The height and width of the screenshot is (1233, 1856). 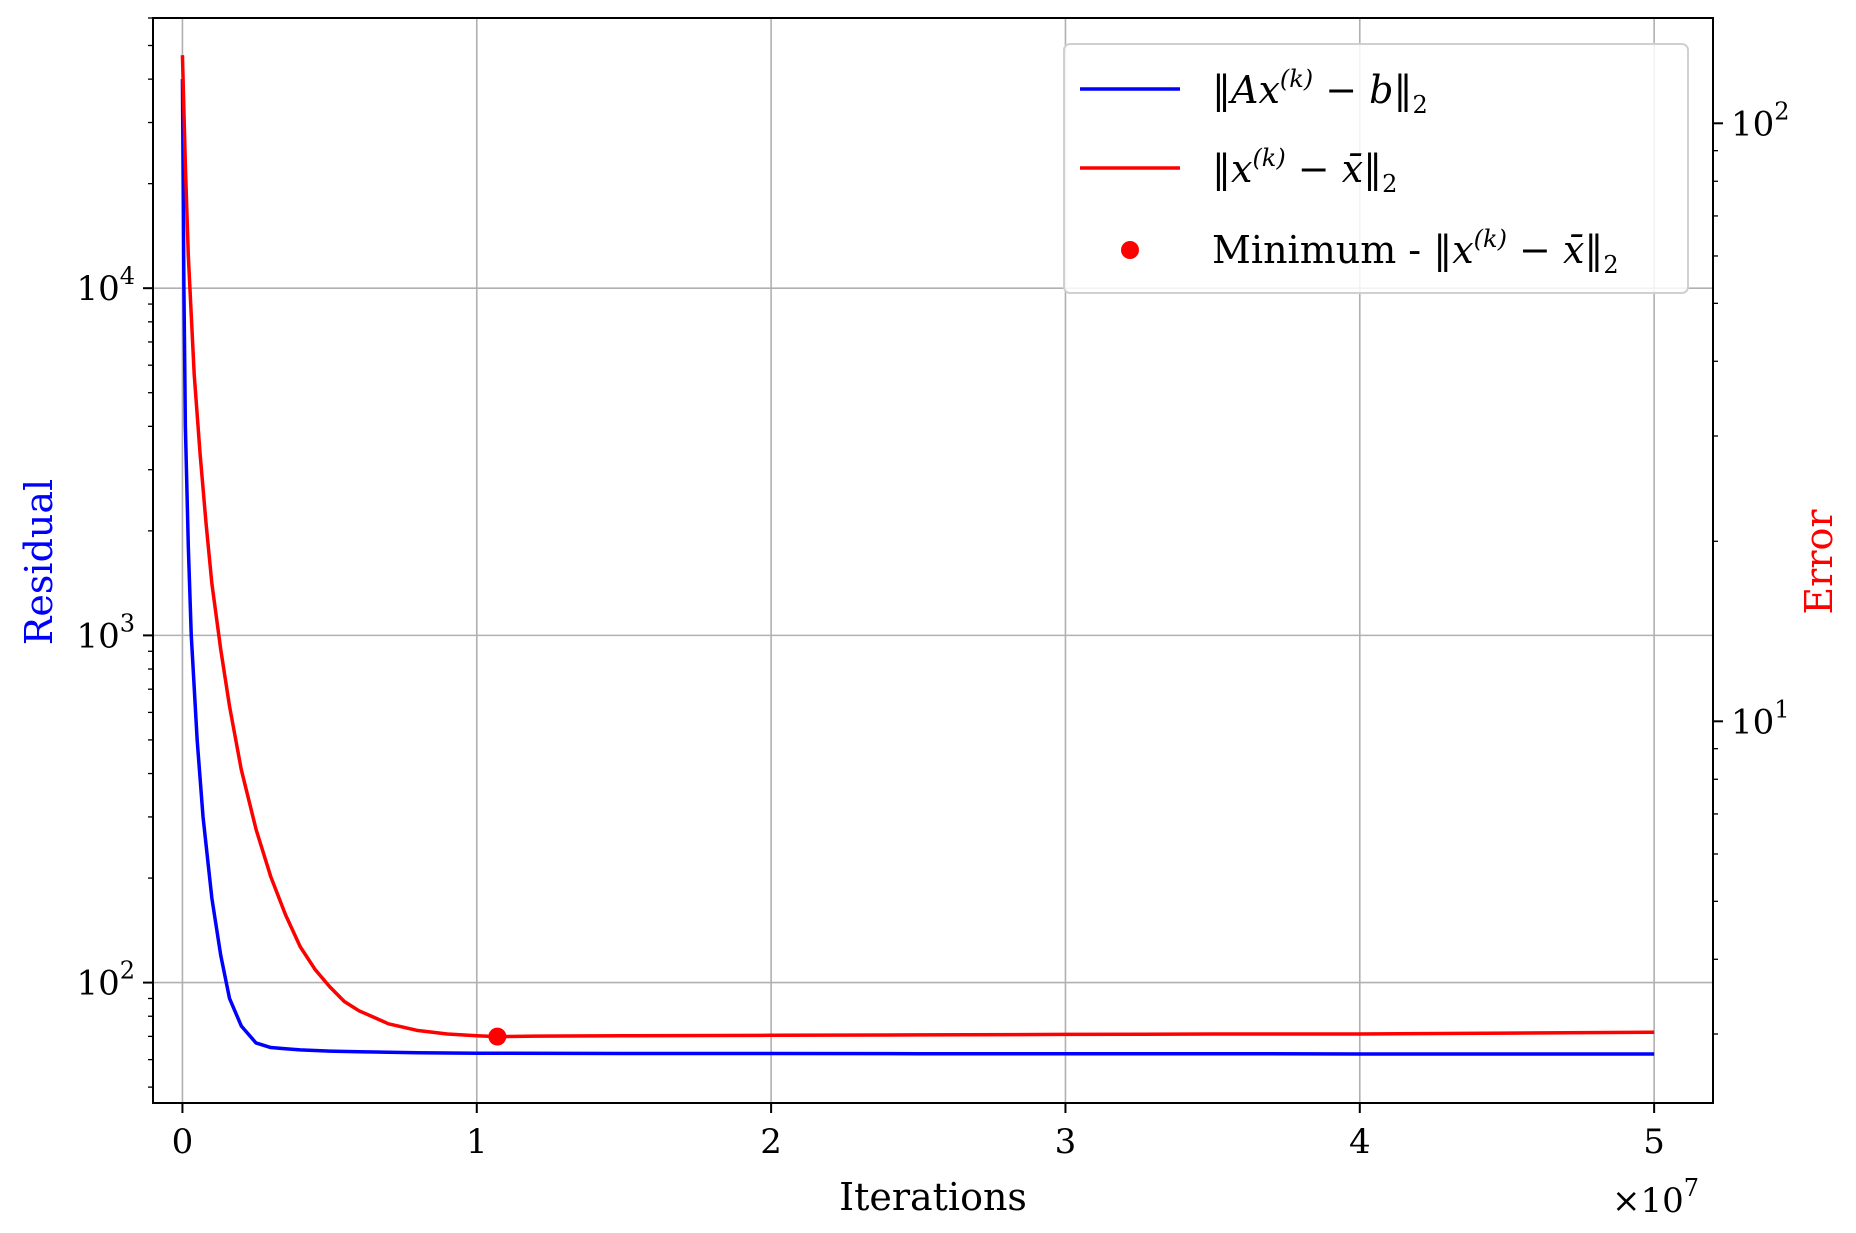 I want to click on left-axis-label: Residual, so click(x=39, y=562).